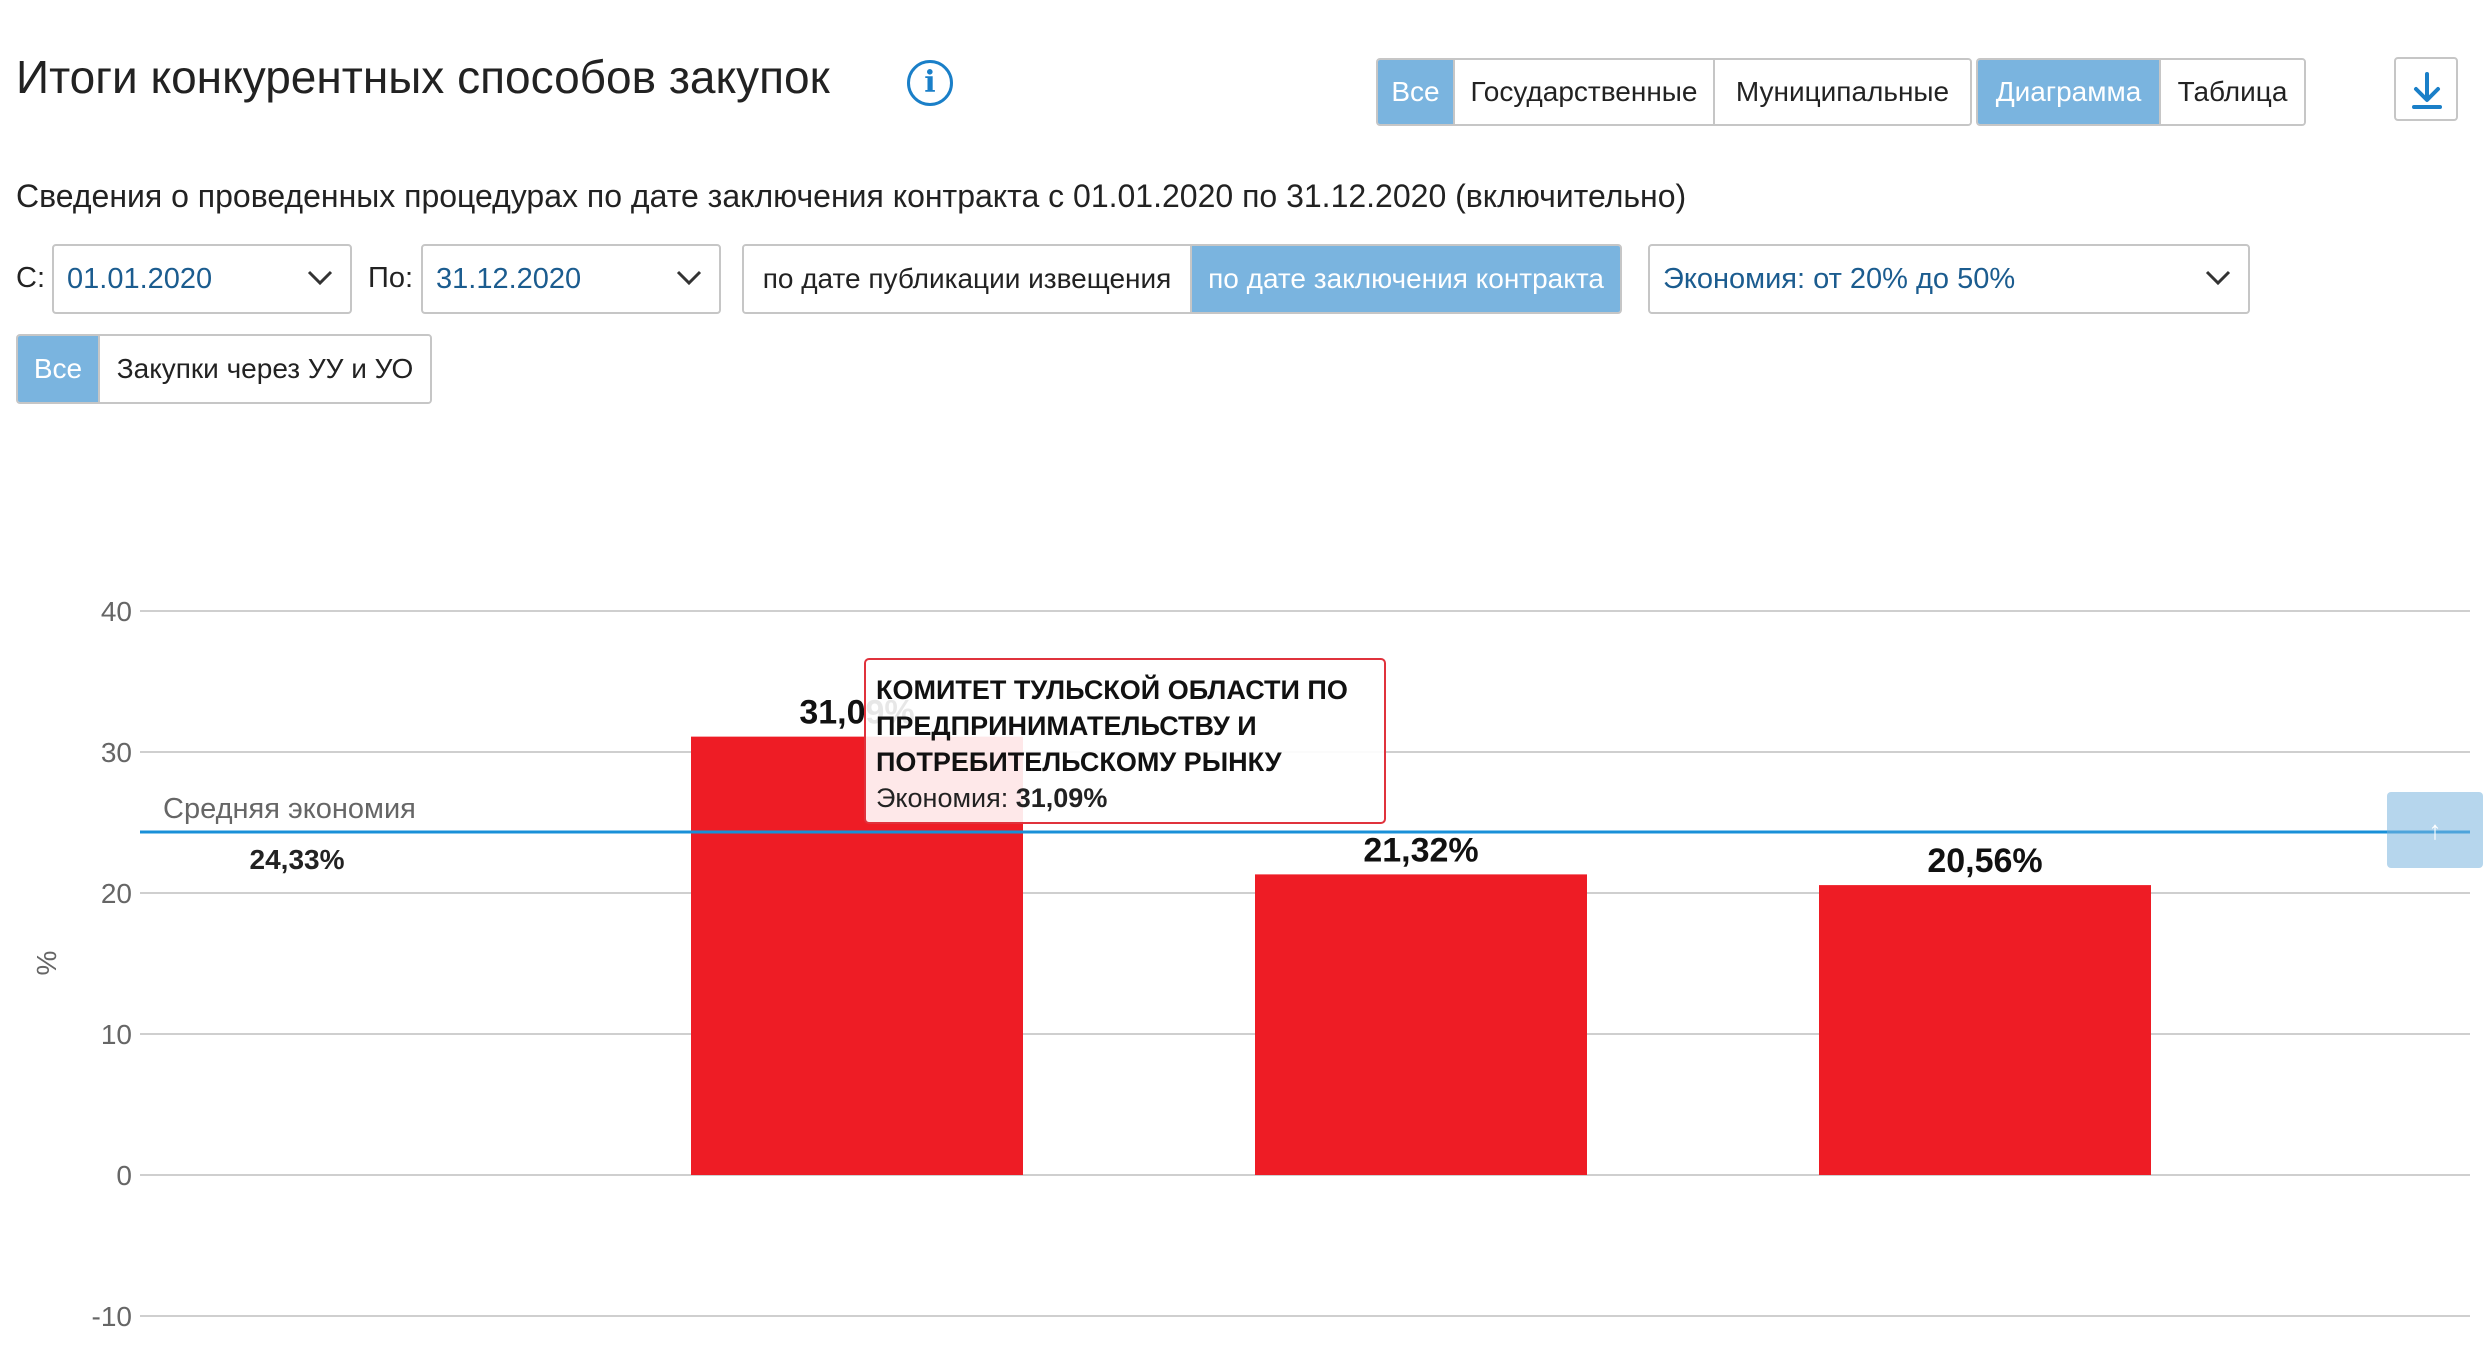 The height and width of the screenshot is (1348, 2492). I want to click on arrow-up-icon: ↑, so click(2435, 830).